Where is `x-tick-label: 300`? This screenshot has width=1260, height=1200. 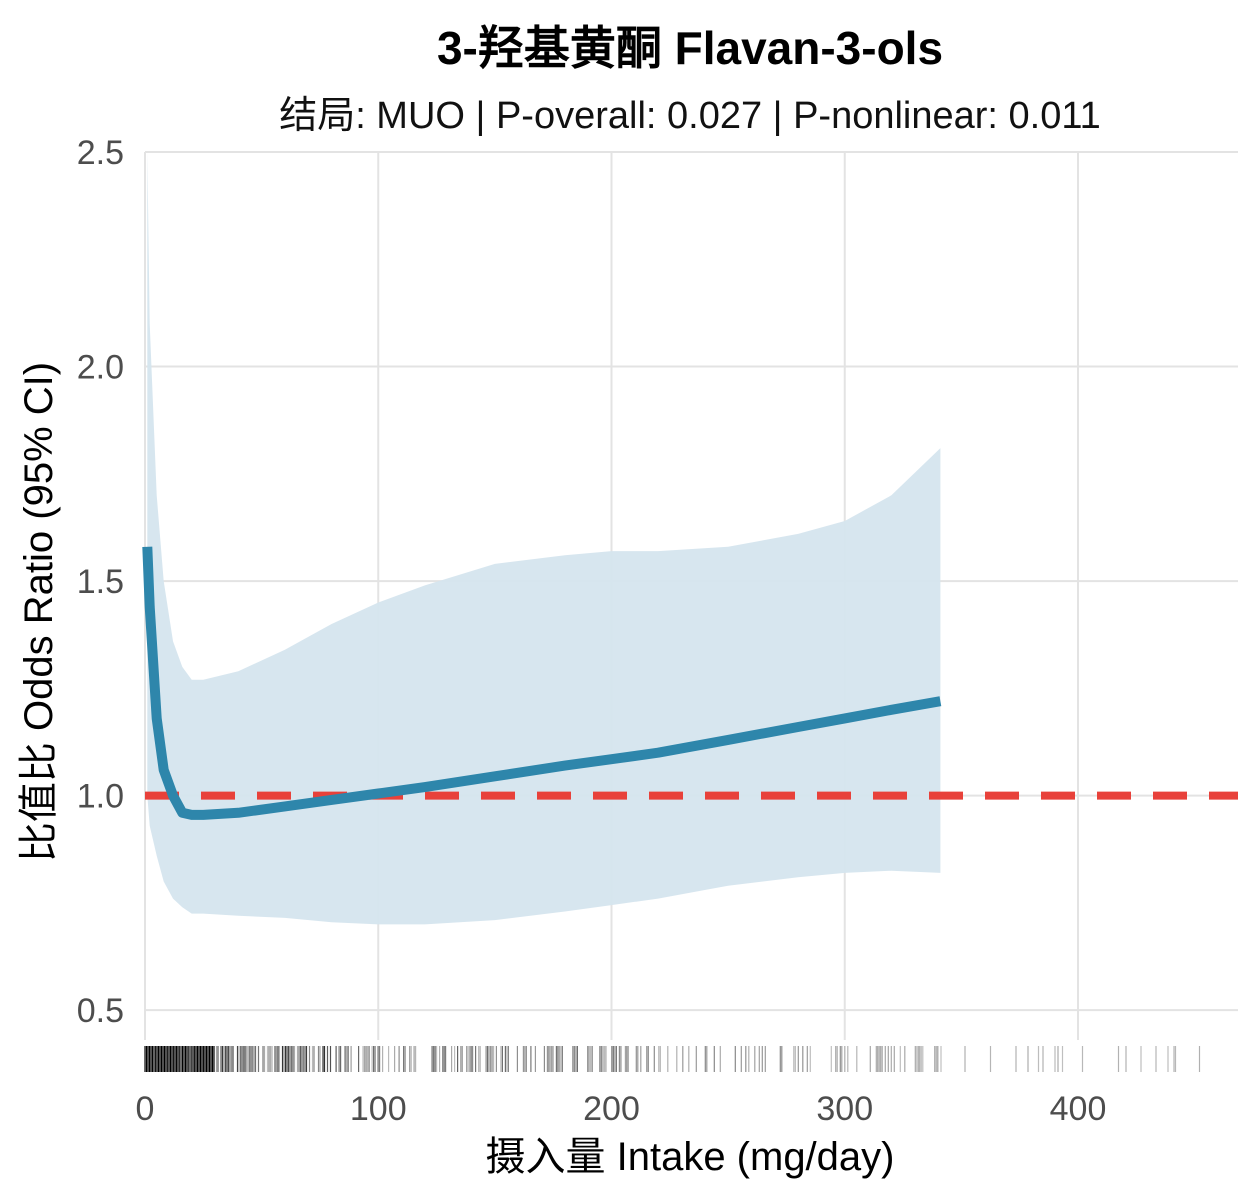
x-tick-label: 300 is located at coordinates (844, 1109).